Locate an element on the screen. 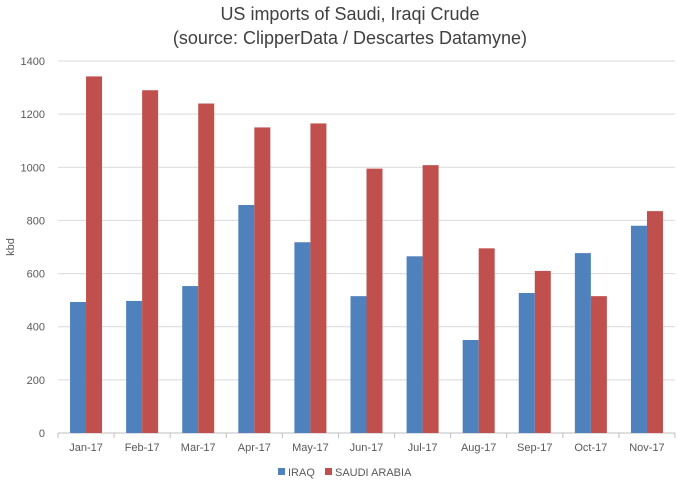  x-tick-label: Mar-17 is located at coordinates (198, 448).